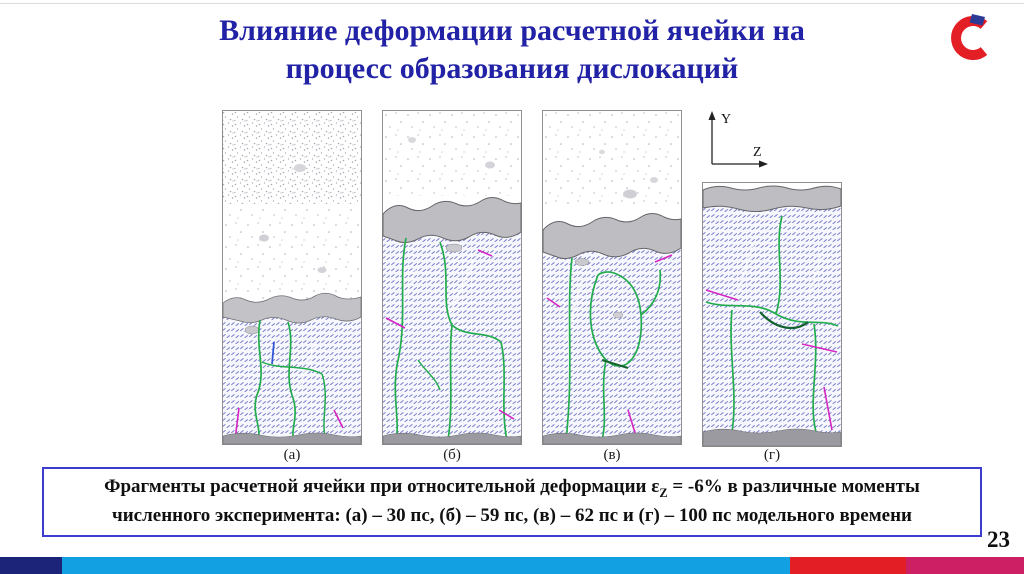  I want to click on company-logo, so click(971, 38).